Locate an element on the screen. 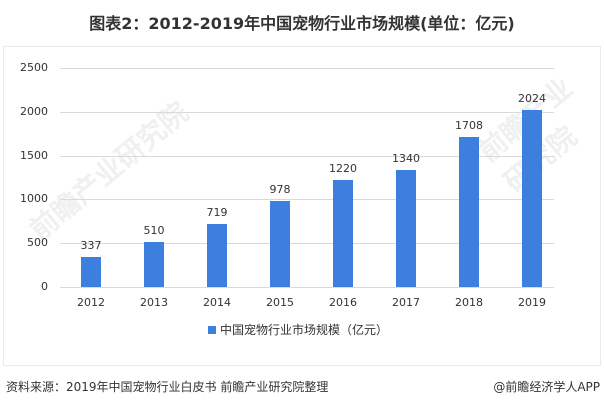 The height and width of the screenshot is (406, 604). legend: 中国宠物行业市场规模（亿元） is located at coordinates (298, 329).